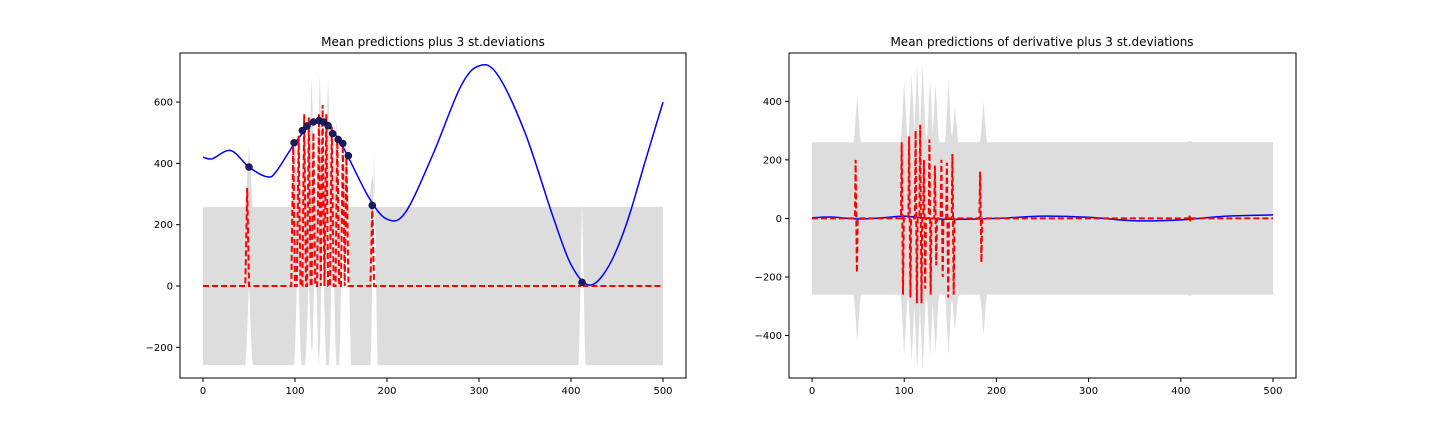  I want to click on chart-title: Mean predictions plus 3 st.deviations, so click(433, 42).